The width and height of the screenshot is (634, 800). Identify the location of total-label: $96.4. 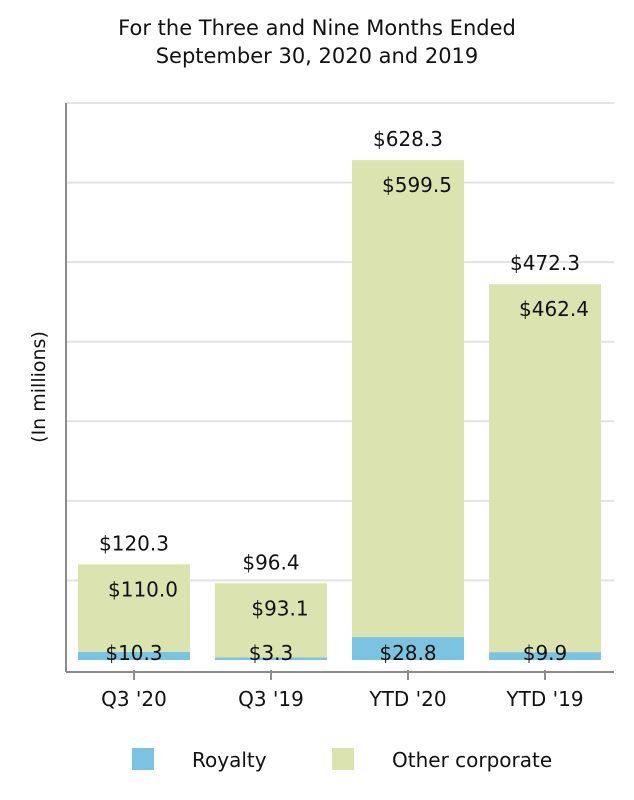
(270, 562).